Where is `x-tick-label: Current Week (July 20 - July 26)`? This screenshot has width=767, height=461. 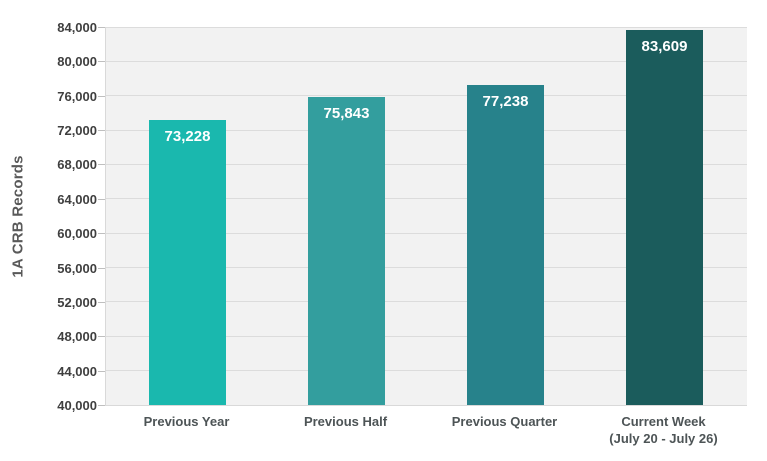
x-tick-label: Current Week (July 20 - July 26) is located at coordinates (663, 430).